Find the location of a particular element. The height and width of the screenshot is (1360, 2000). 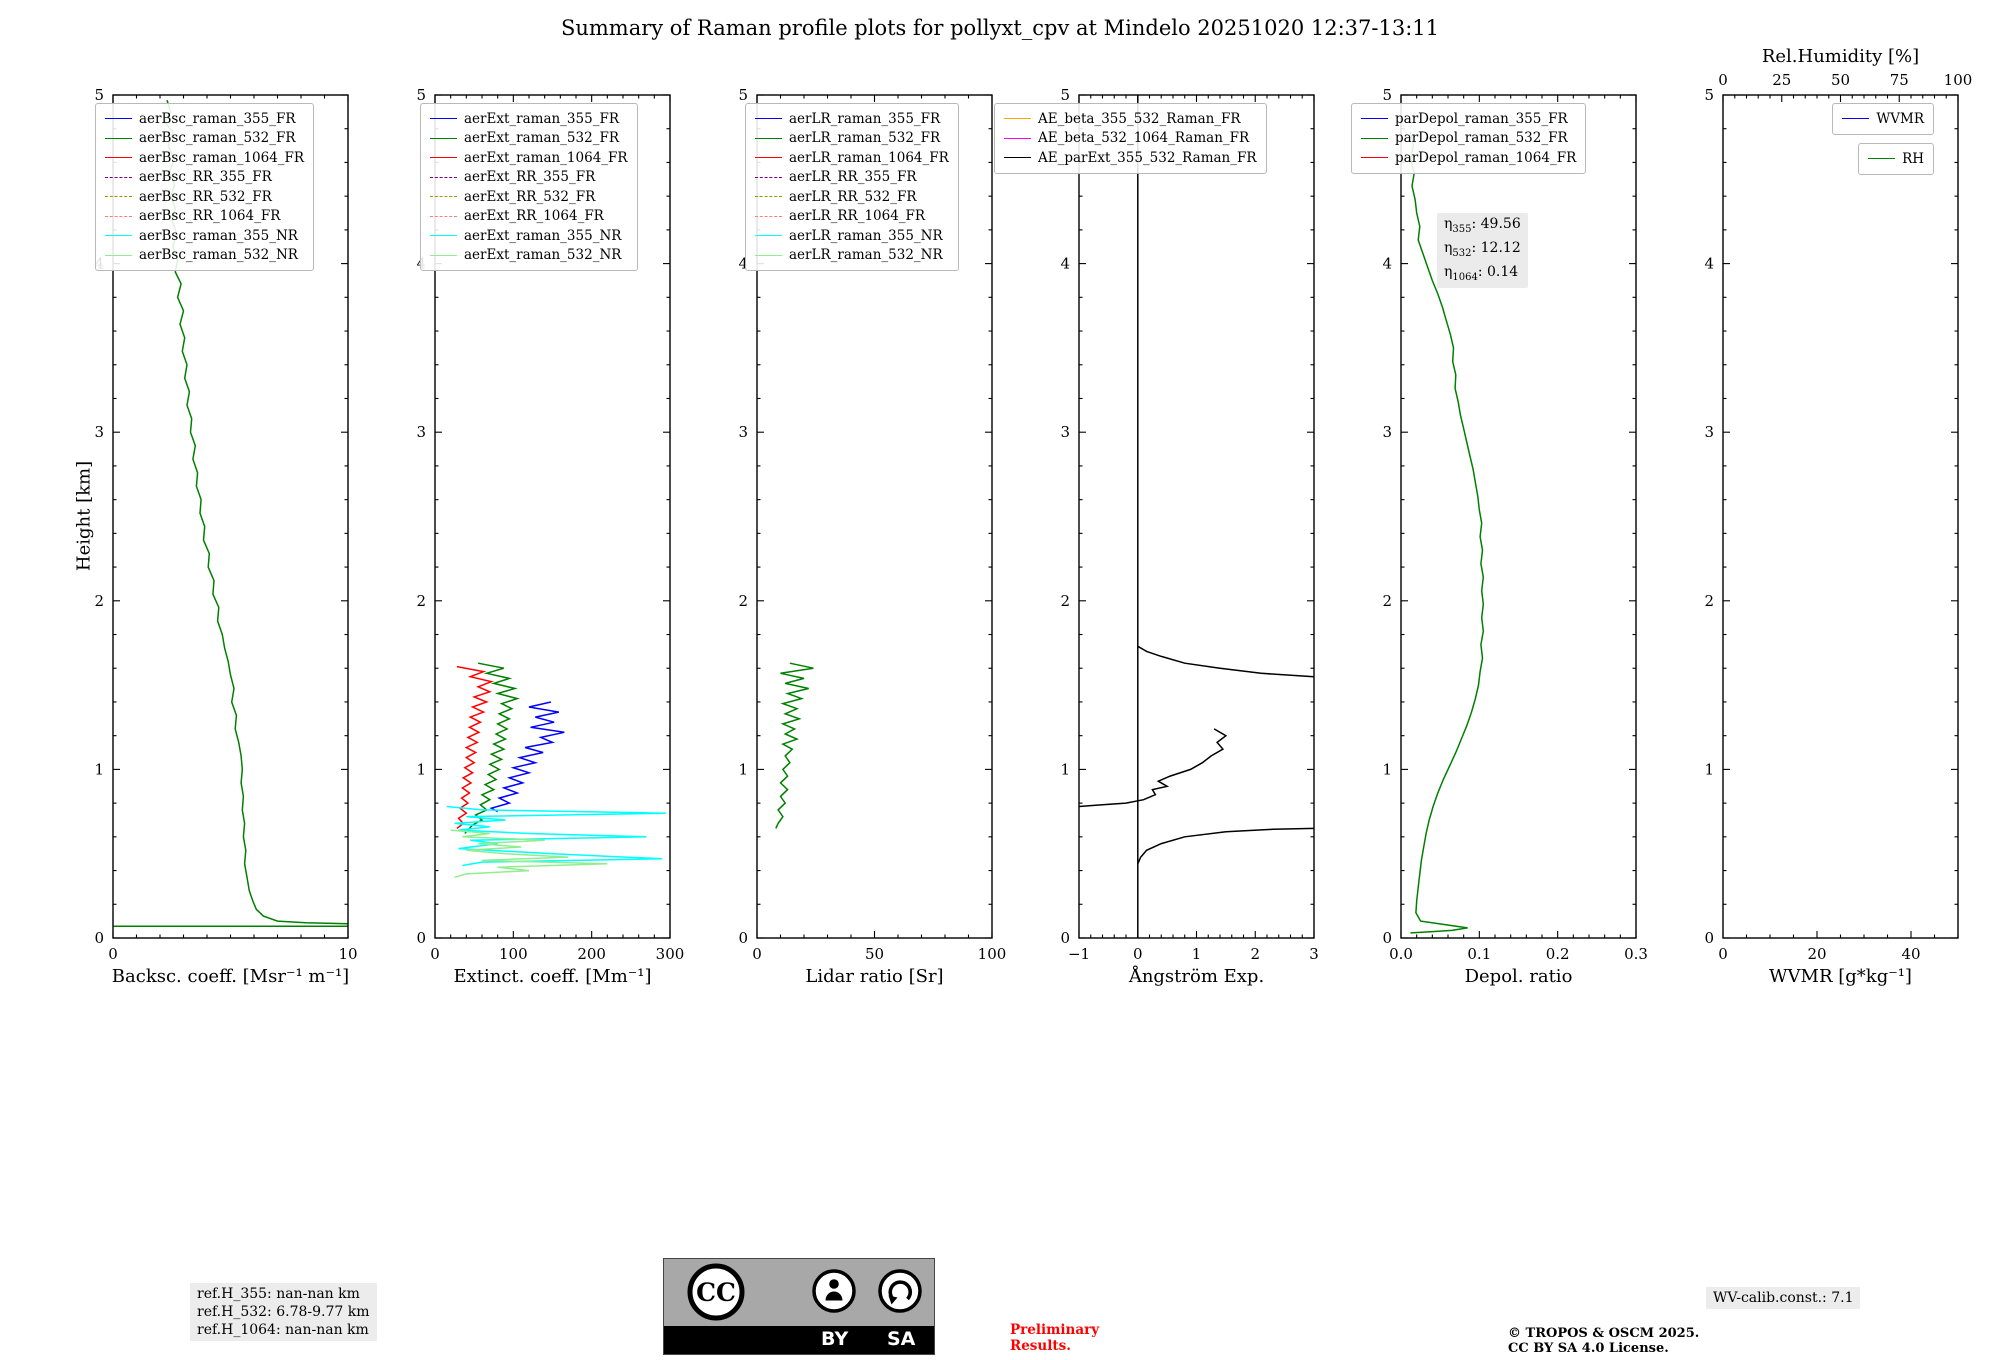

legend-label: aerLR_raman_355_NR is located at coordinates (866, 235).